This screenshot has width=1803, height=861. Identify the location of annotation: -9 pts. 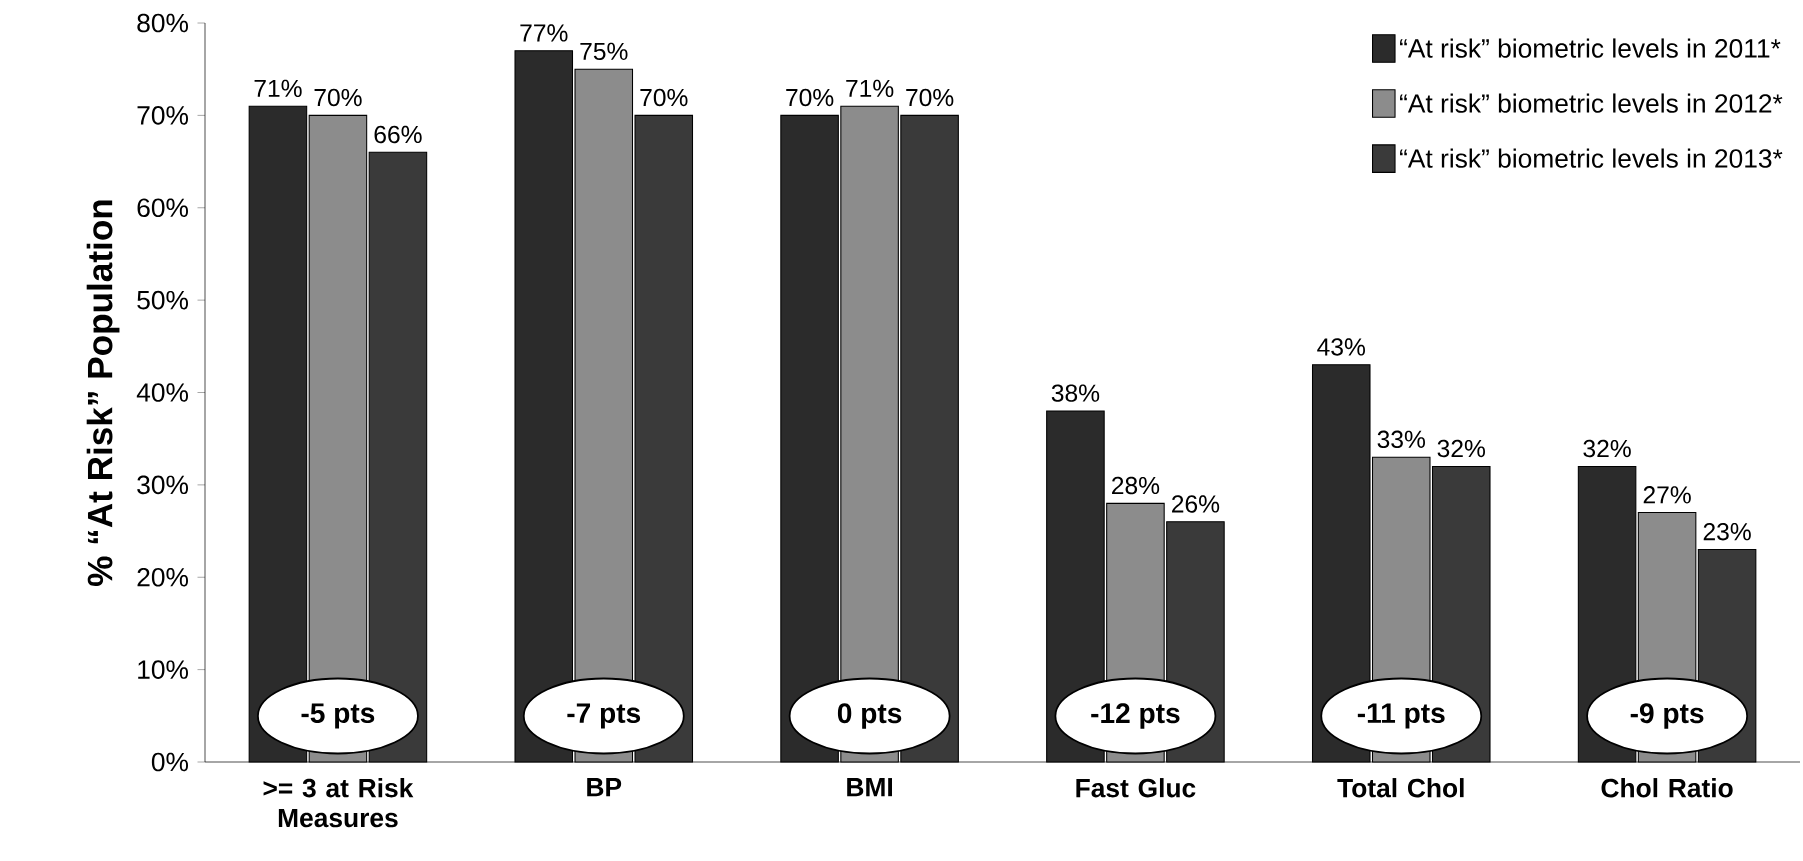
(1667, 716).